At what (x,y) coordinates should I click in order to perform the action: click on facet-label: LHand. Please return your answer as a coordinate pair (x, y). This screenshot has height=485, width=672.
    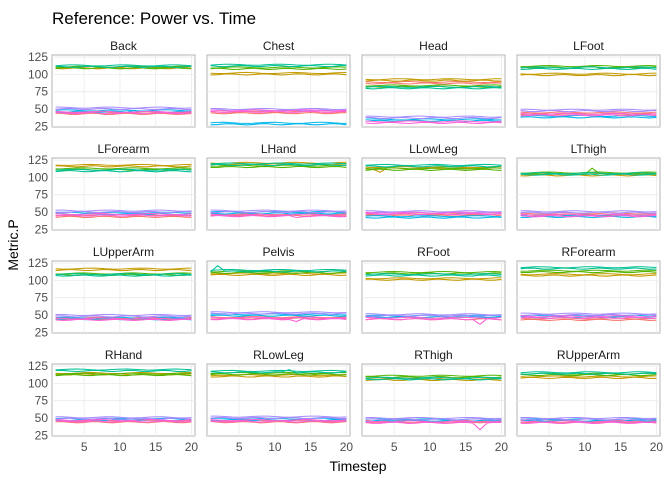
    Looking at the image, I should click on (278, 149).